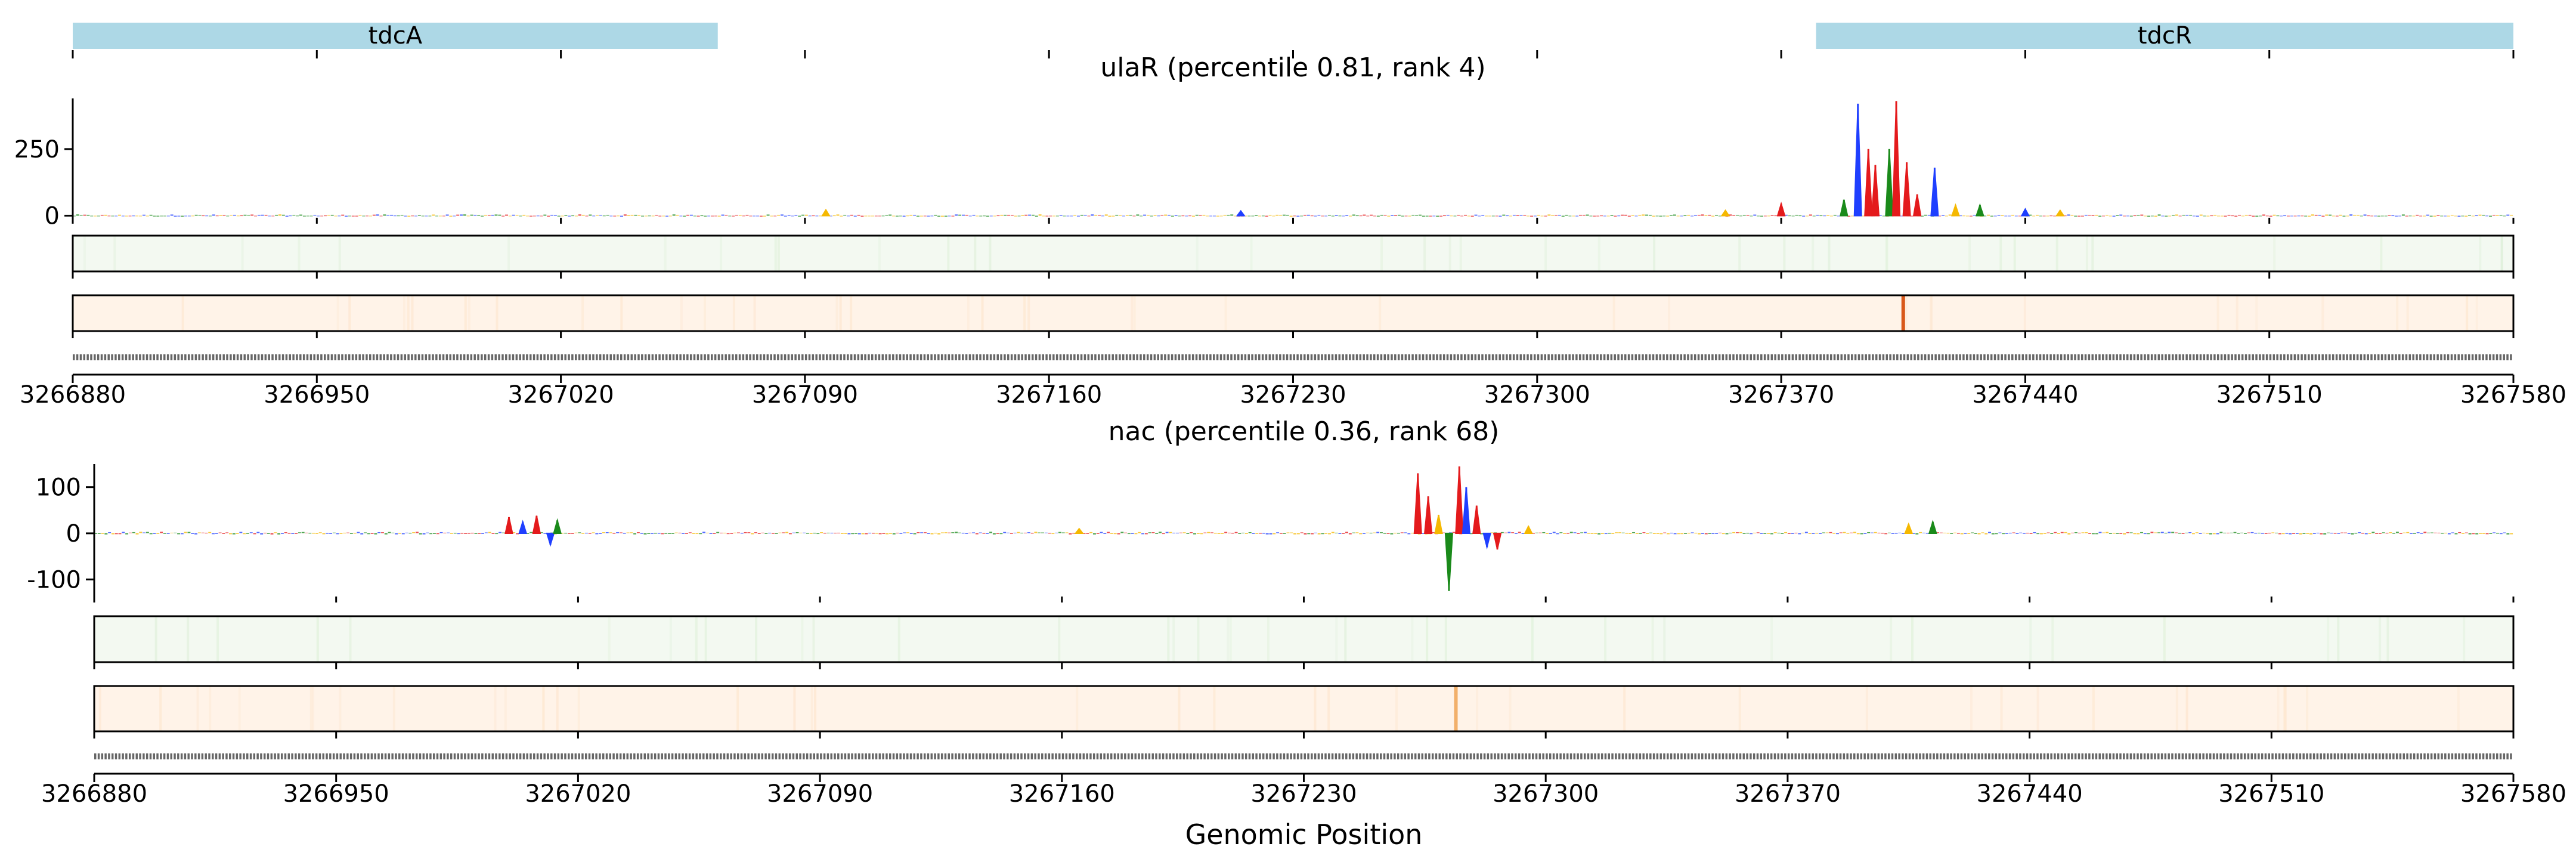  I want to click on attribution-logo-ulaR, so click(1293, 159).